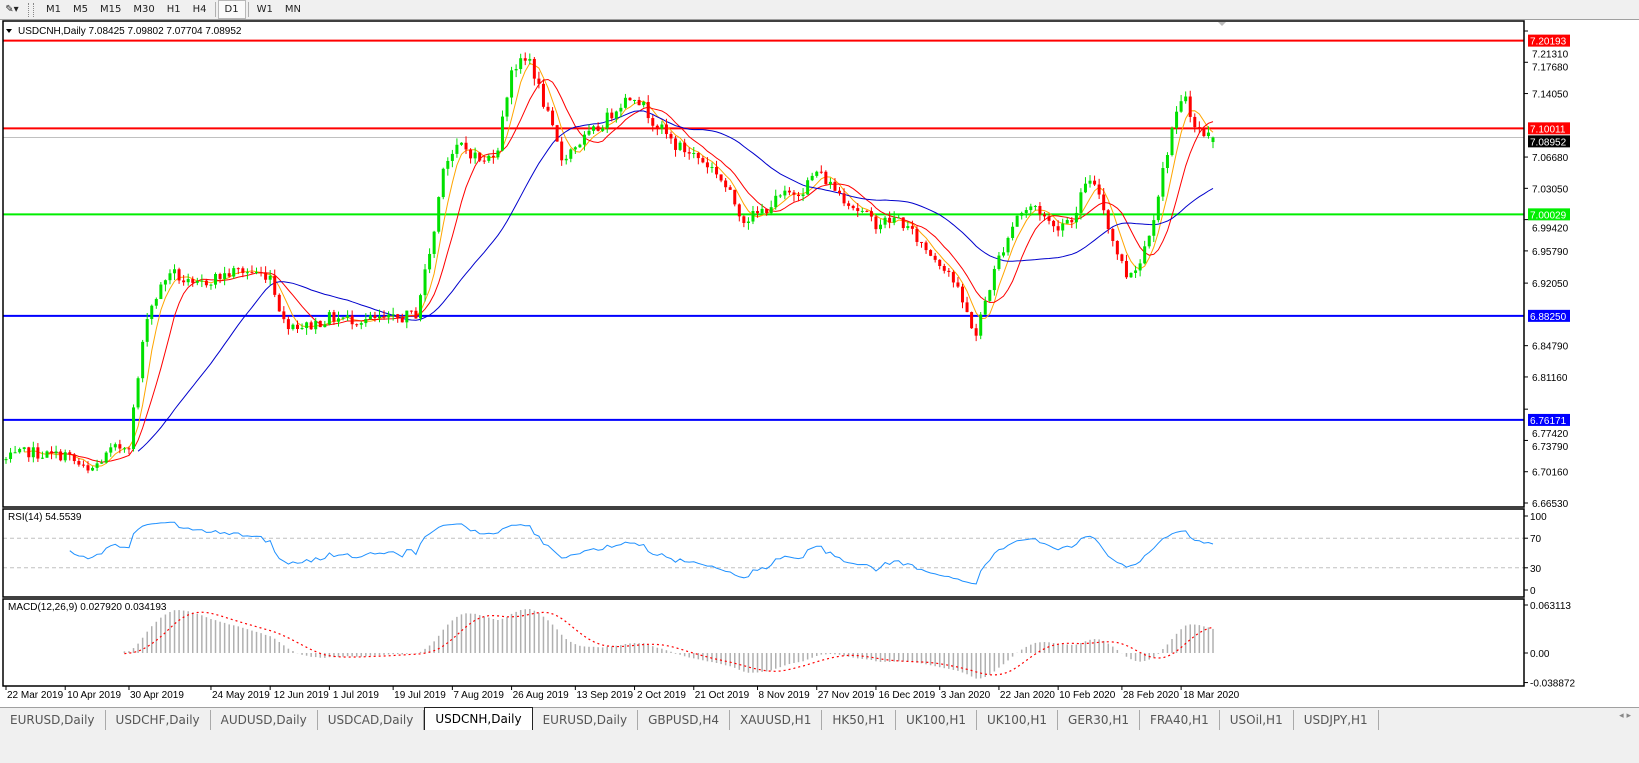 The height and width of the screenshot is (763, 1639). Describe the element at coordinates (776, 720) in the screenshot. I see `chart-tab: XAUUSD,H1` at that location.